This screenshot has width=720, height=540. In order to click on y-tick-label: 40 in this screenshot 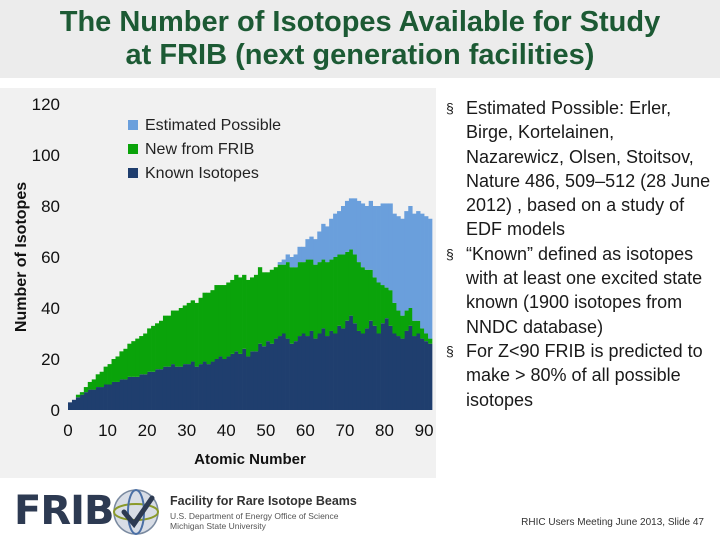, I will do `click(50, 308)`.